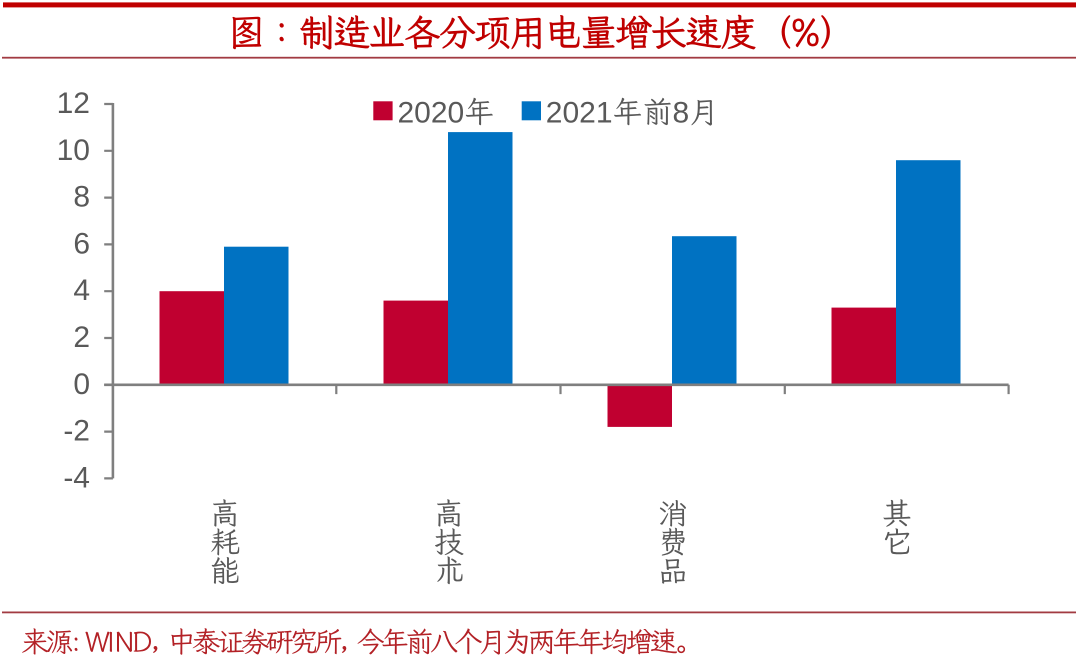  I want to click on svg-text: 4, so click(81, 290).